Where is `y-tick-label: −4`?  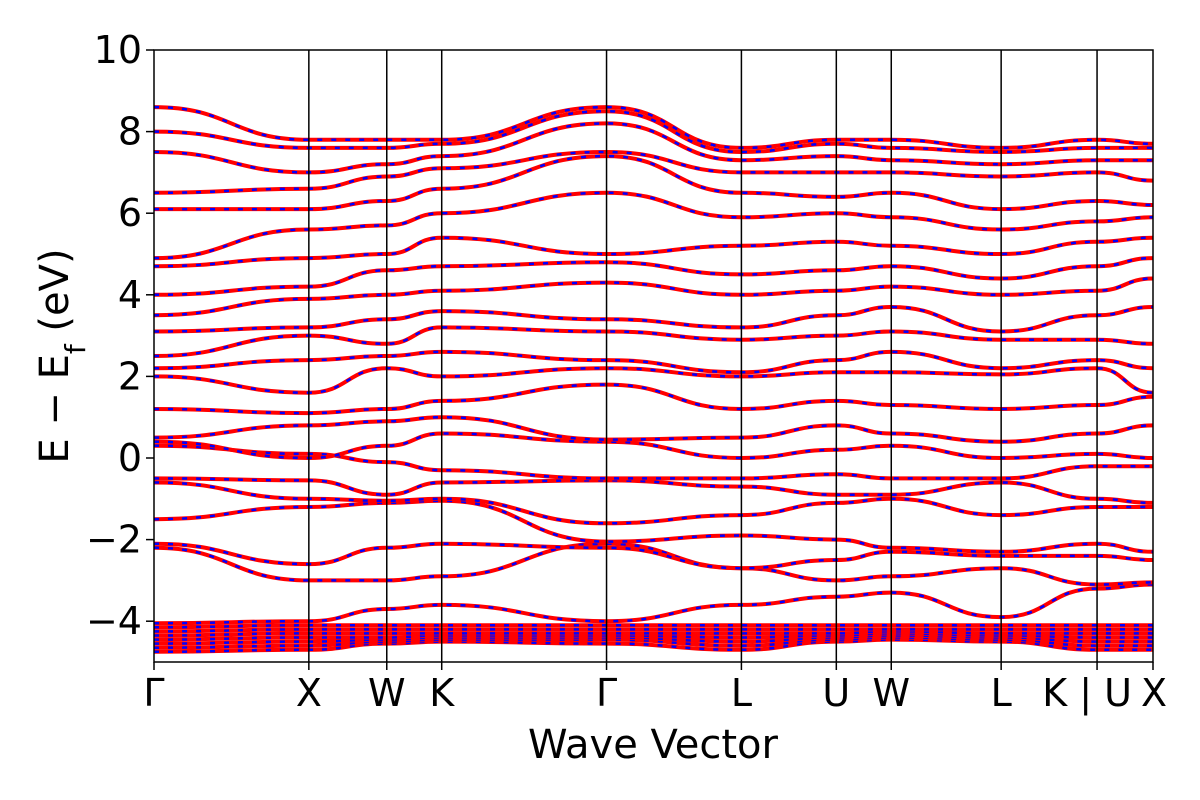
y-tick-label: −4 is located at coordinates (114, 621).